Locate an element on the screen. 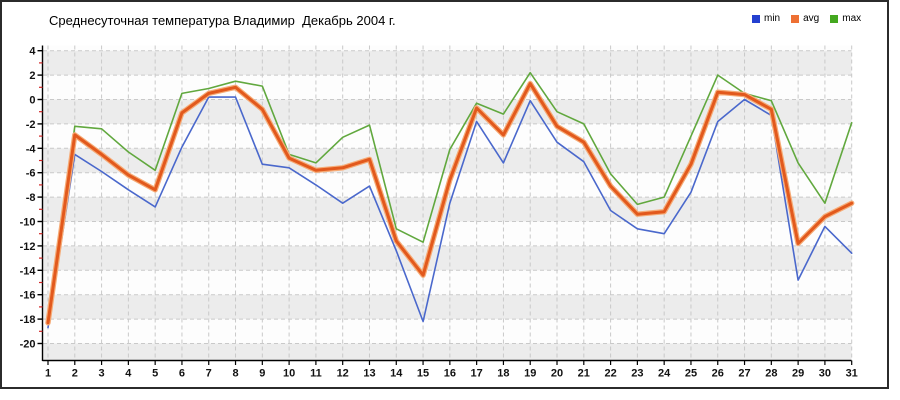 The image size is (900, 400). legend-label-max: max is located at coordinates (852, 18).